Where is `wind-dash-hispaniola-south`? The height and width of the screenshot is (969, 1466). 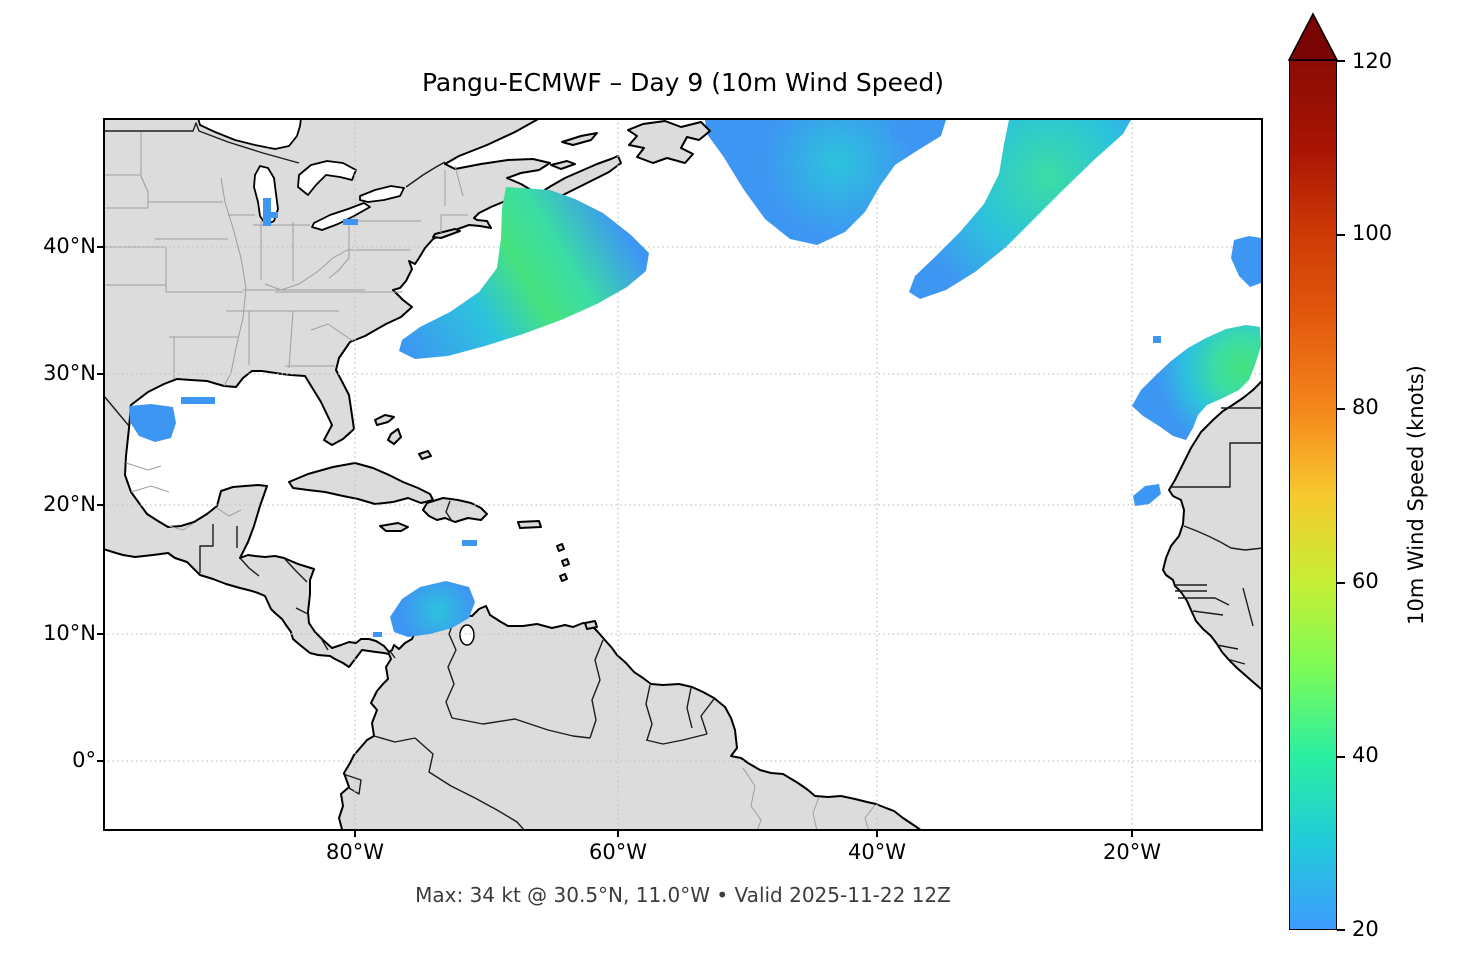
wind-dash-hispaniola-south is located at coordinates (469, 543).